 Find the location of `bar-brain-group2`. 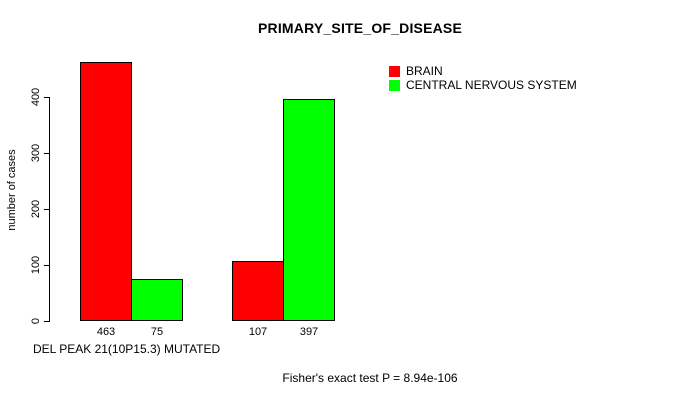

bar-brain-group2 is located at coordinates (258, 291).